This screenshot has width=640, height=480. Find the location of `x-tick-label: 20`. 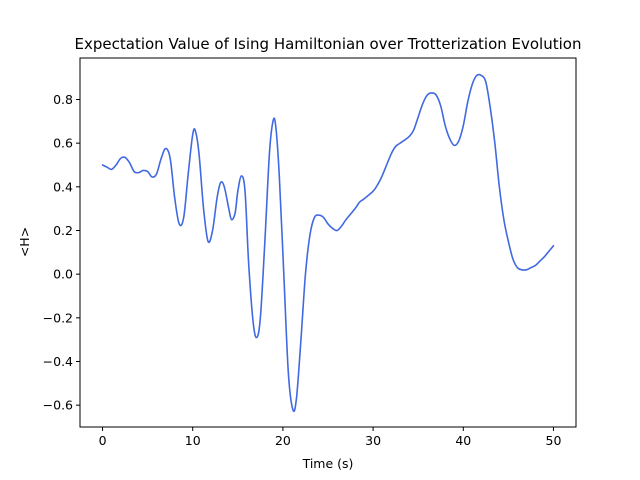

x-tick-label: 20 is located at coordinates (283, 440).